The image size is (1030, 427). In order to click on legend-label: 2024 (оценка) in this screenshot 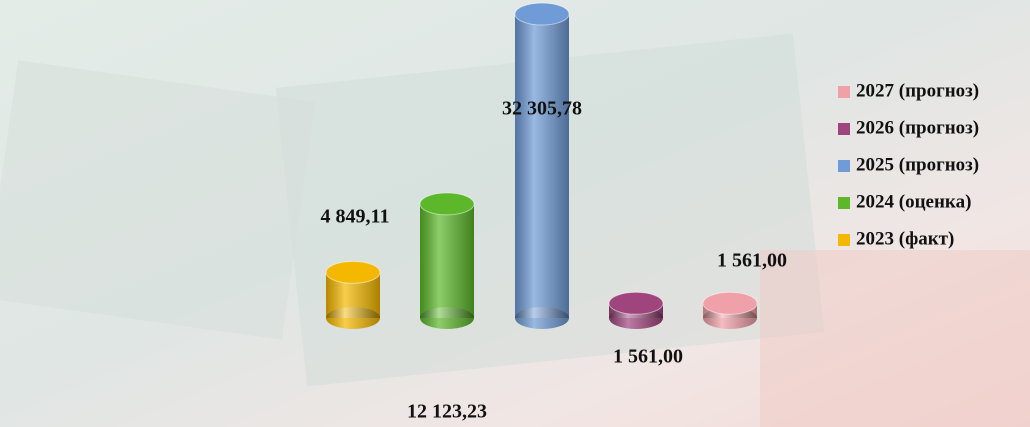, I will do `click(913, 201)`.